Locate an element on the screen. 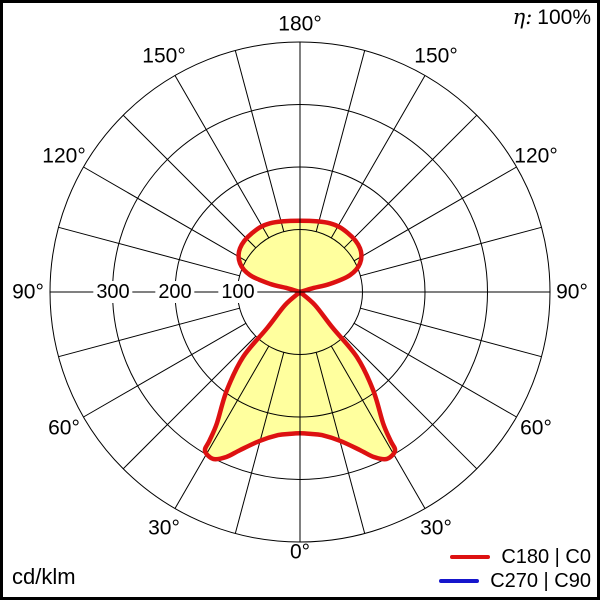  angle-label-180-center: 180° is located at coordinates (300, 24).